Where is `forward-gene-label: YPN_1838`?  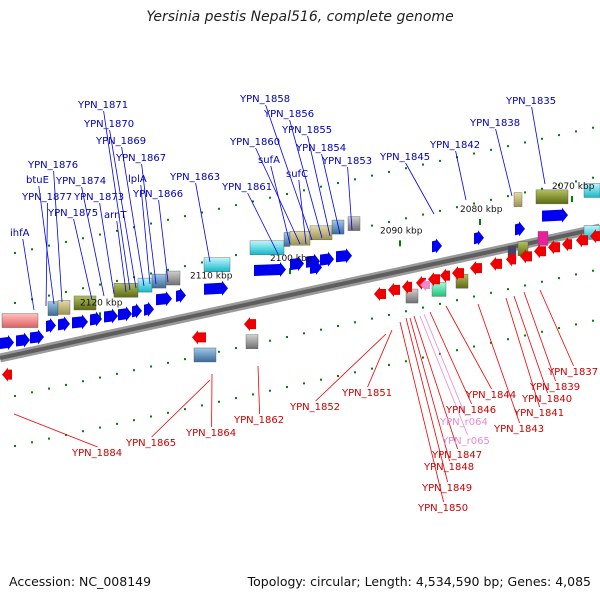
forward-gene-label: YPN_1838 is located at coordinates (494, 123).